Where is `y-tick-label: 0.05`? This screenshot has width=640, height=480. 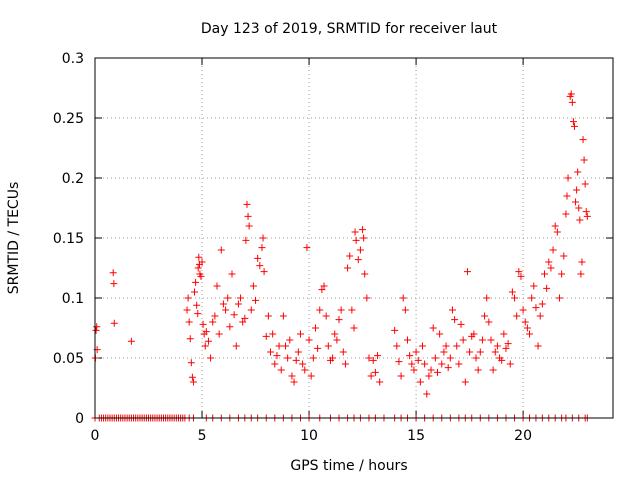 y-tick-label: 0.05 is located at coordinates (68, 359).